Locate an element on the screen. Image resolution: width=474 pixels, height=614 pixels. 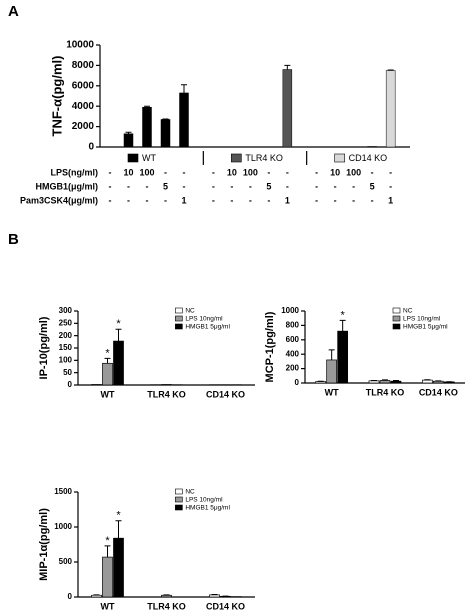
y-axis-label: MIP-1α(pg/ml) is located at coordinates (44, 544).